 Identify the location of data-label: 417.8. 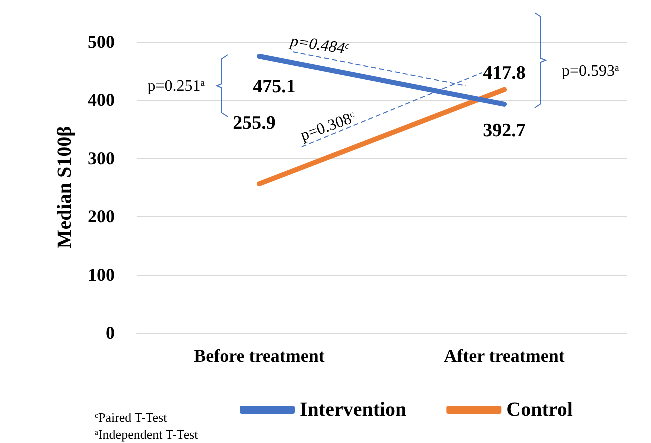
(504, 73).